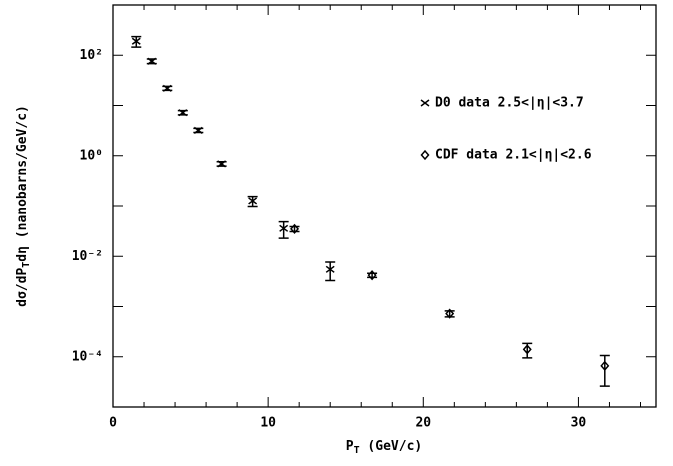  I want to click on x-label-sub: T, so click(357, 450).